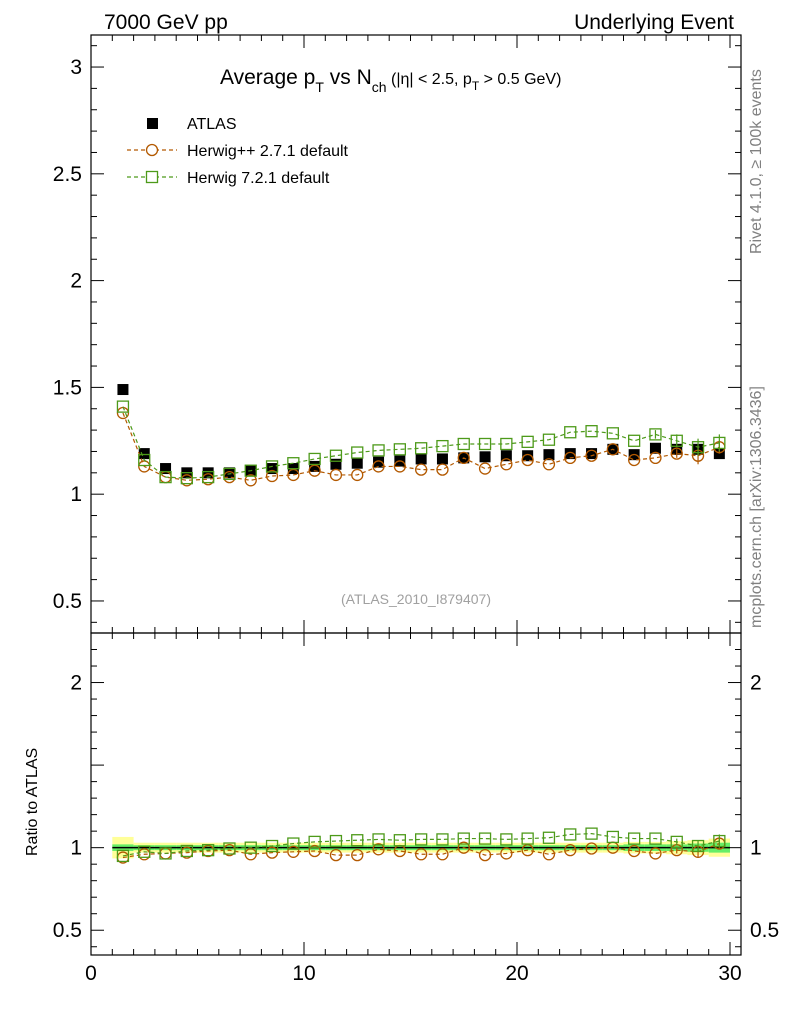  Describe the element at coordinates (303, 973) in the screenshot. I see `x-tick-label: 10` at that location.